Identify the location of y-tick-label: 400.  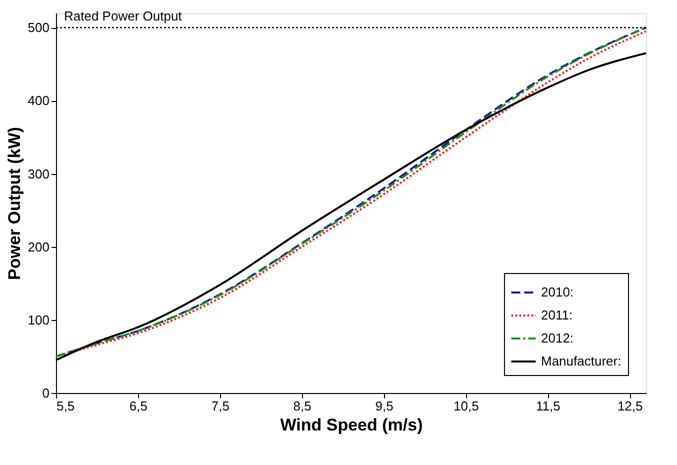
(39, 100).